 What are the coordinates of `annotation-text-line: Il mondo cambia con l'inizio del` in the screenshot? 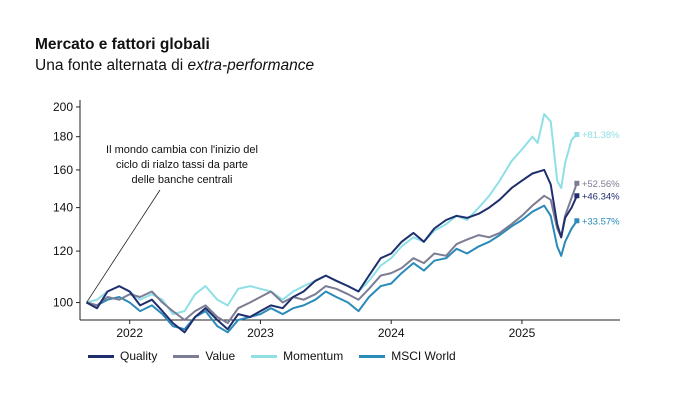 It's located at (182, 150).